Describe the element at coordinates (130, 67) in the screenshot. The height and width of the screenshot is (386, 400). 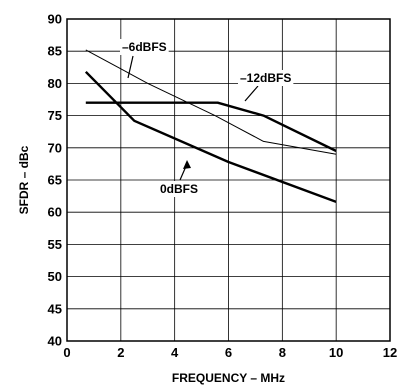
I see `leader-6dbfs` at that location.